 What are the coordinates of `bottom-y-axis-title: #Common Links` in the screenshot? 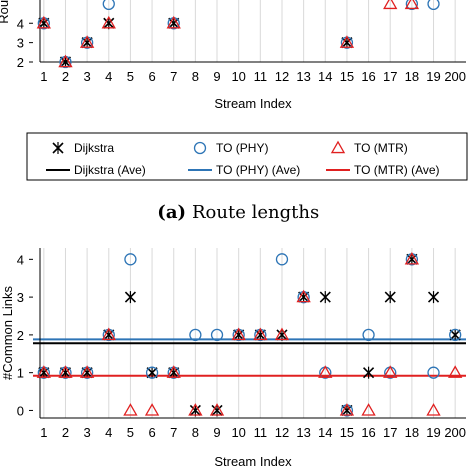 It's located at (7, 333).